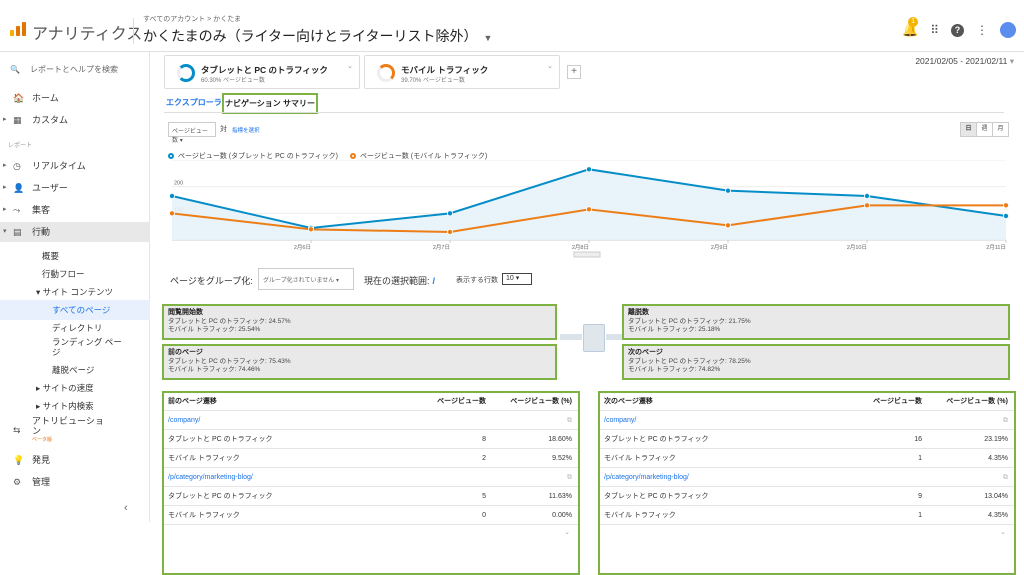 The height and width of the screenshot is (575, 1024). What do you see at coordinates (964, 61) in the screenshot?
I see `date-range-picker: 2021/02/05 - 2021/02/11 ▾` at bounding box center [964, 61].